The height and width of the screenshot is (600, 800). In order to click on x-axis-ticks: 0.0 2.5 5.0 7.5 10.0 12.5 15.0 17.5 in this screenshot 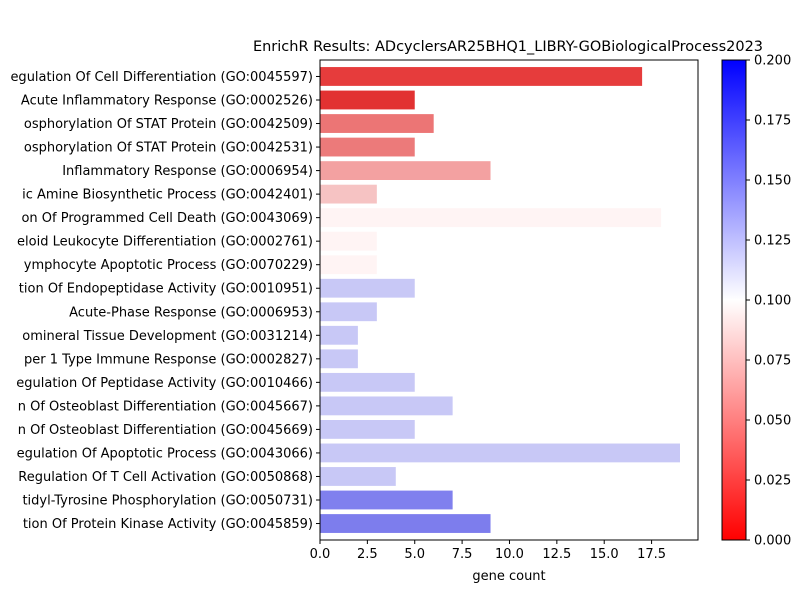, I will do `click(488, 551)`.